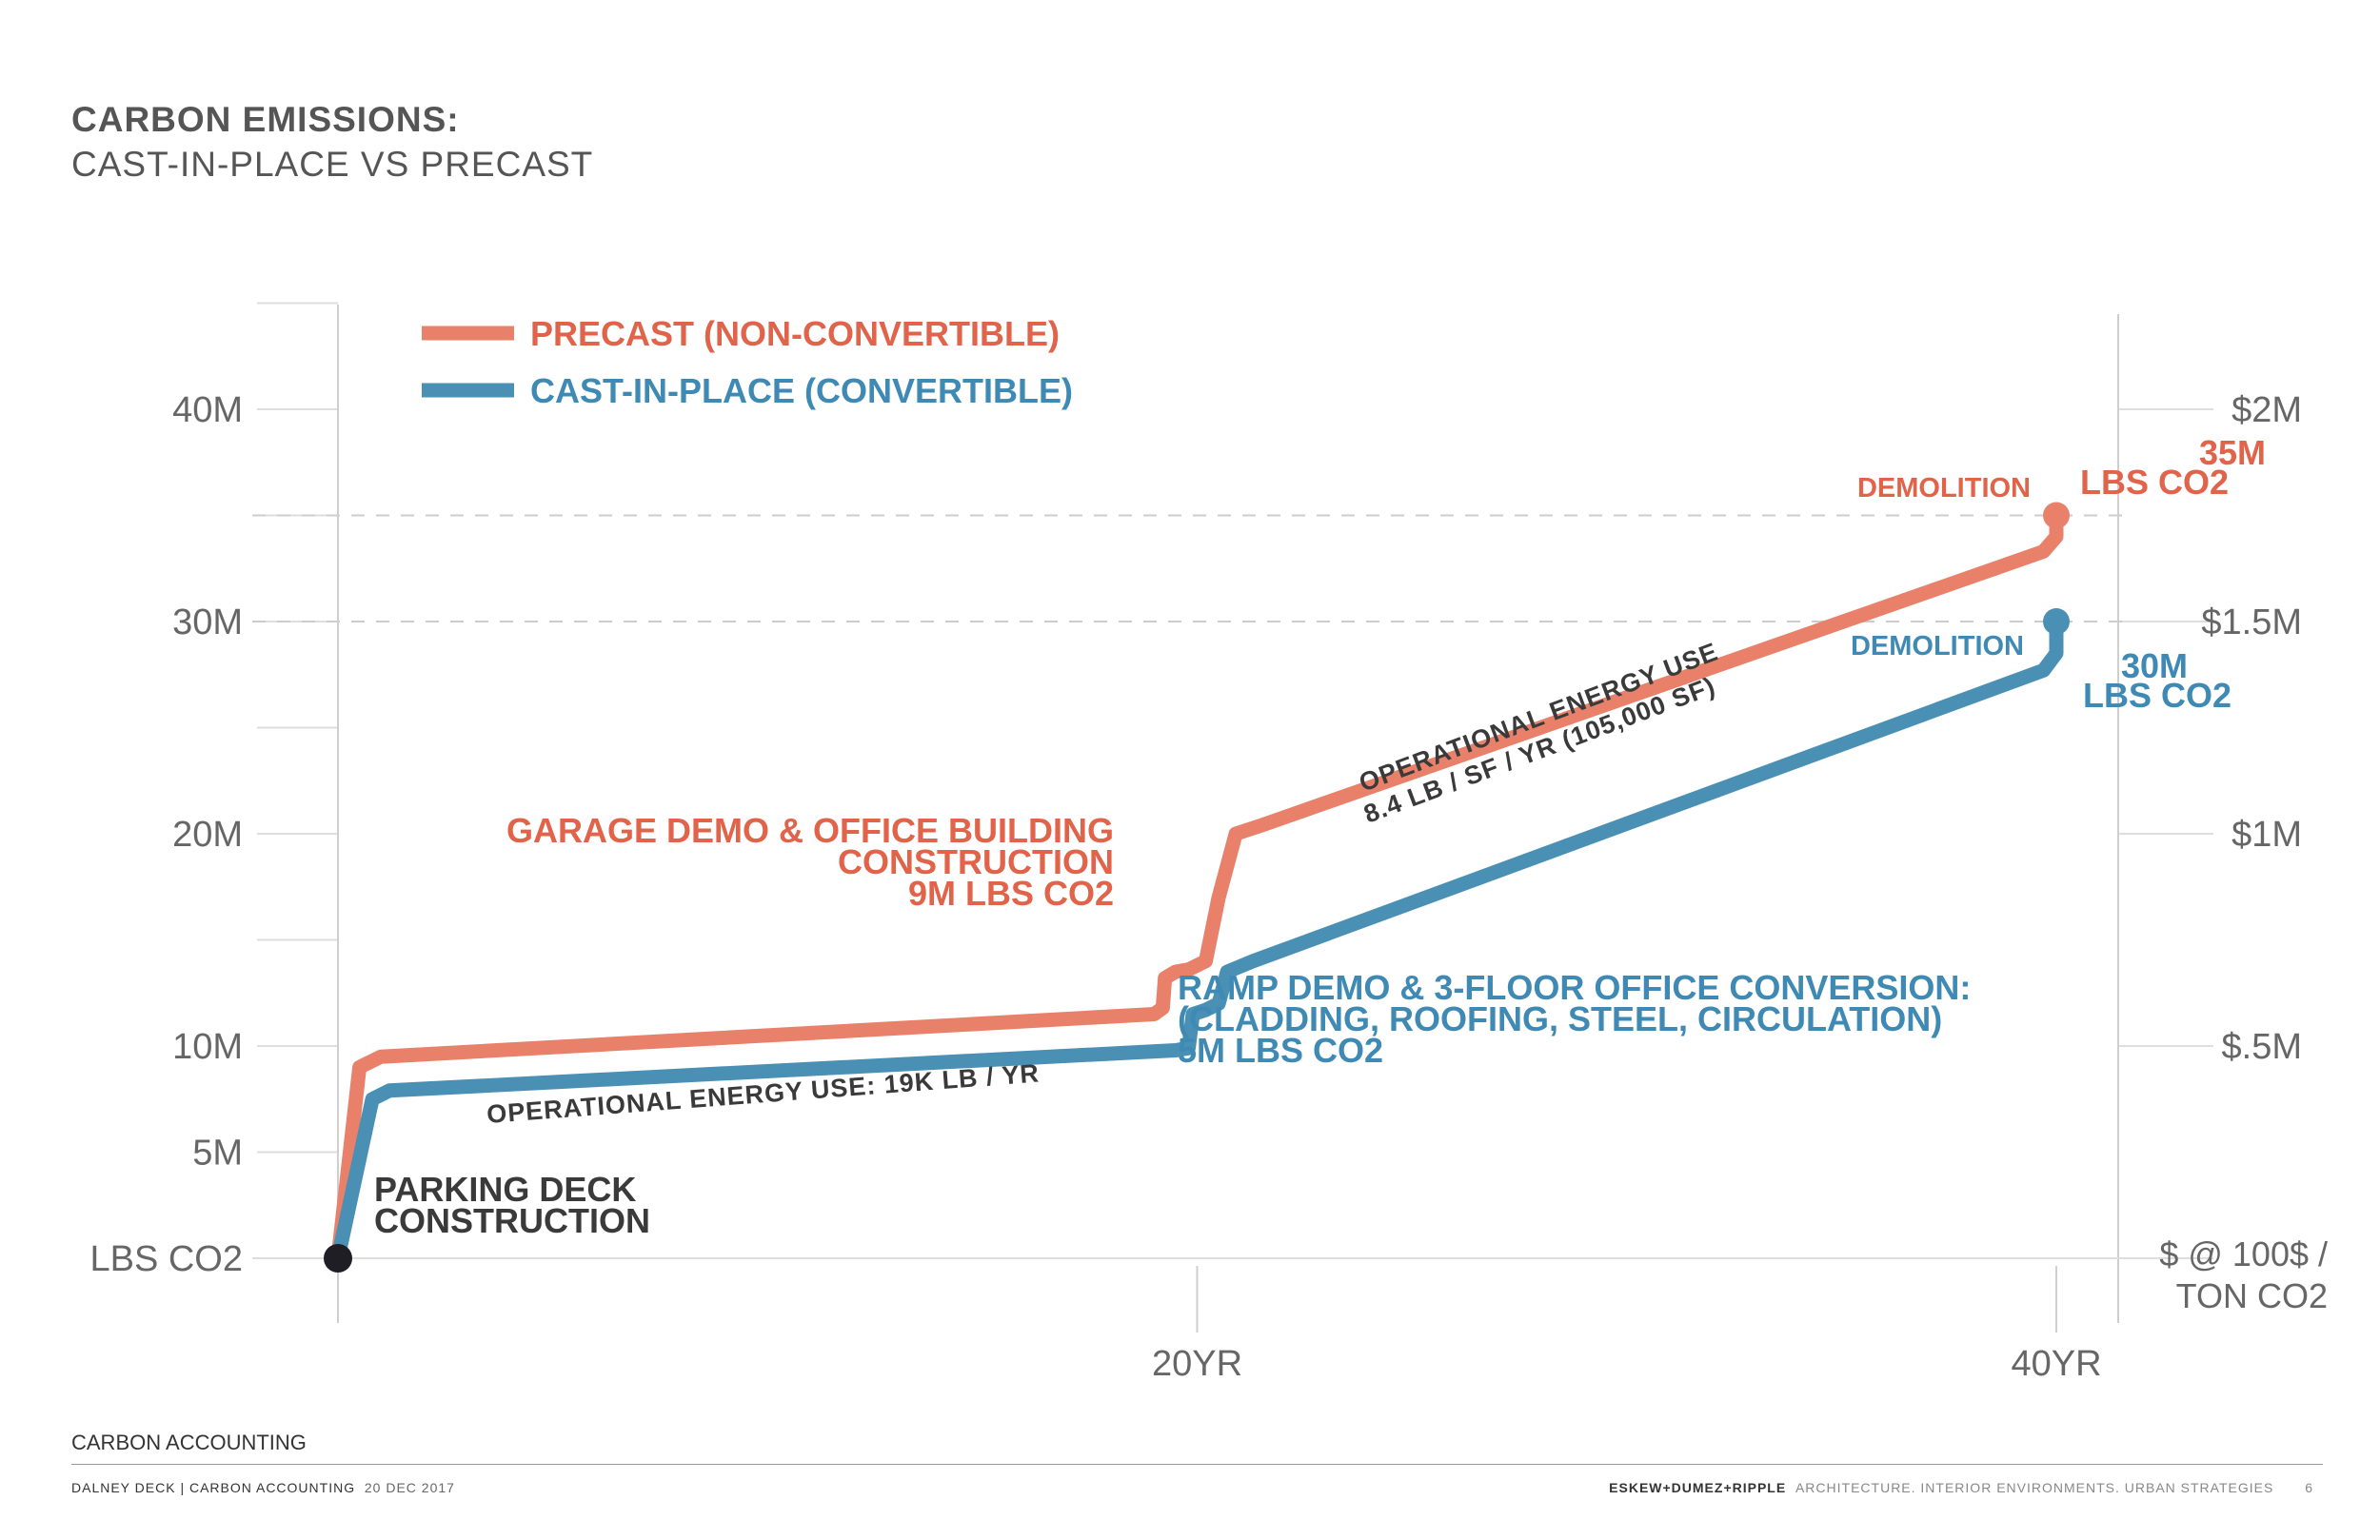 Image resolution: width=2380 pixels, height=1540 pixels. What do you see at coordinates (338, 1258) in the screenshot?
I see `start-point-marker` at bounding box center [338, 1258].